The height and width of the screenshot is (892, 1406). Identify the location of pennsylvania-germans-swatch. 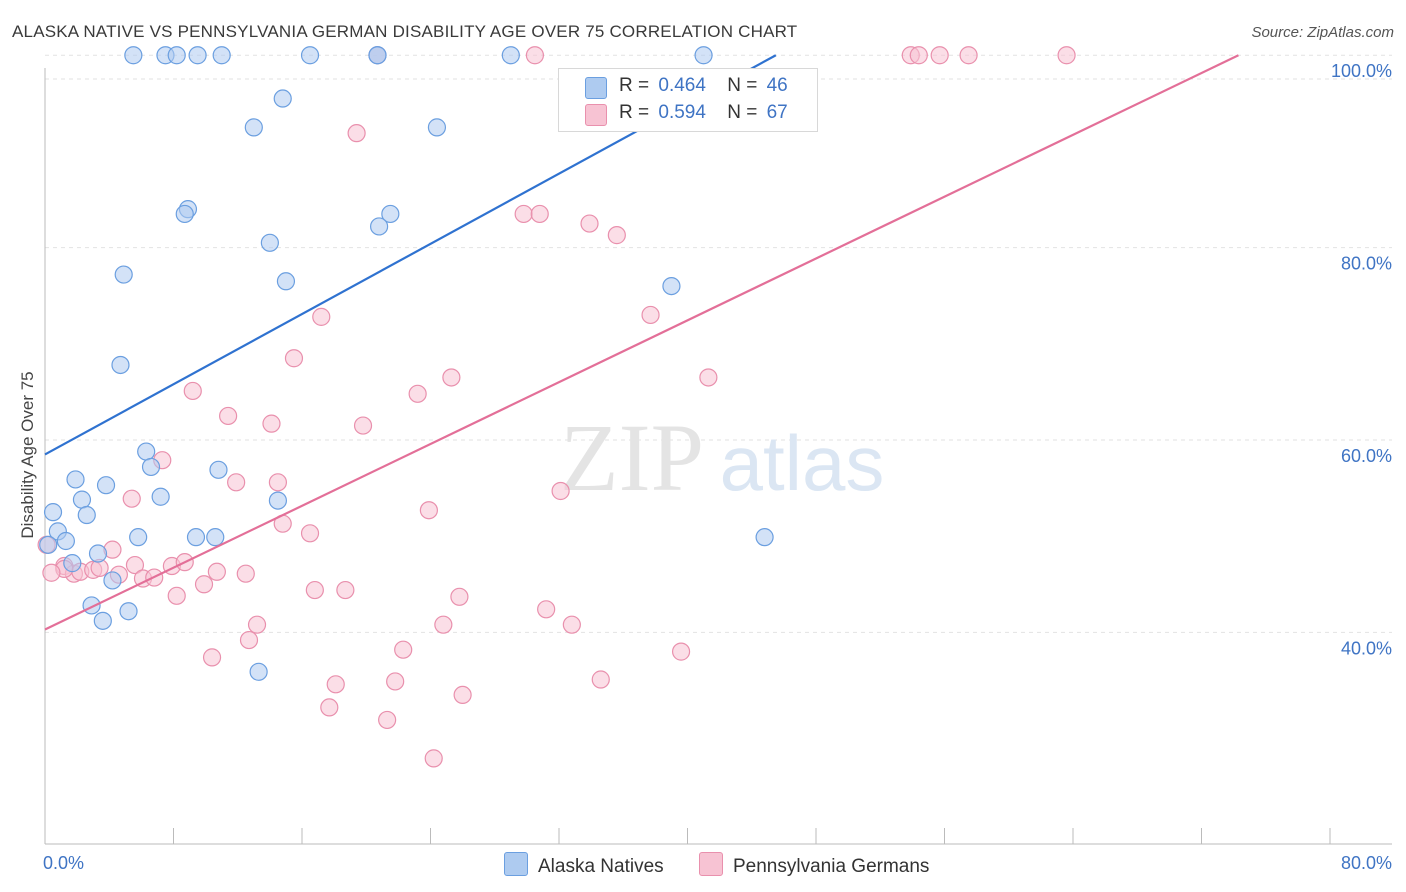
(711, 864).